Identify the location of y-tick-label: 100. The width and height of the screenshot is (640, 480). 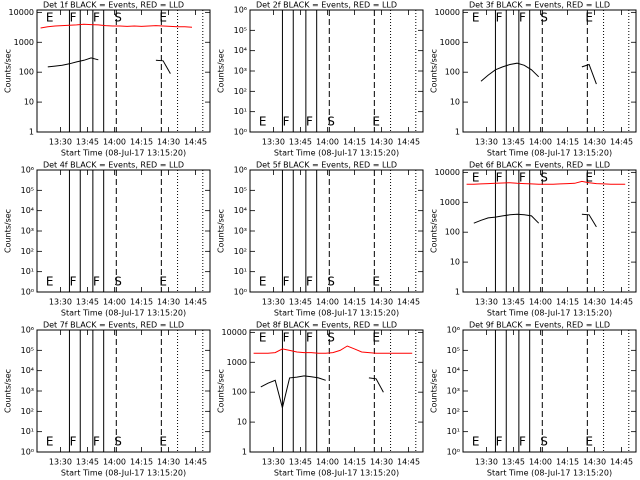
(26, 72).